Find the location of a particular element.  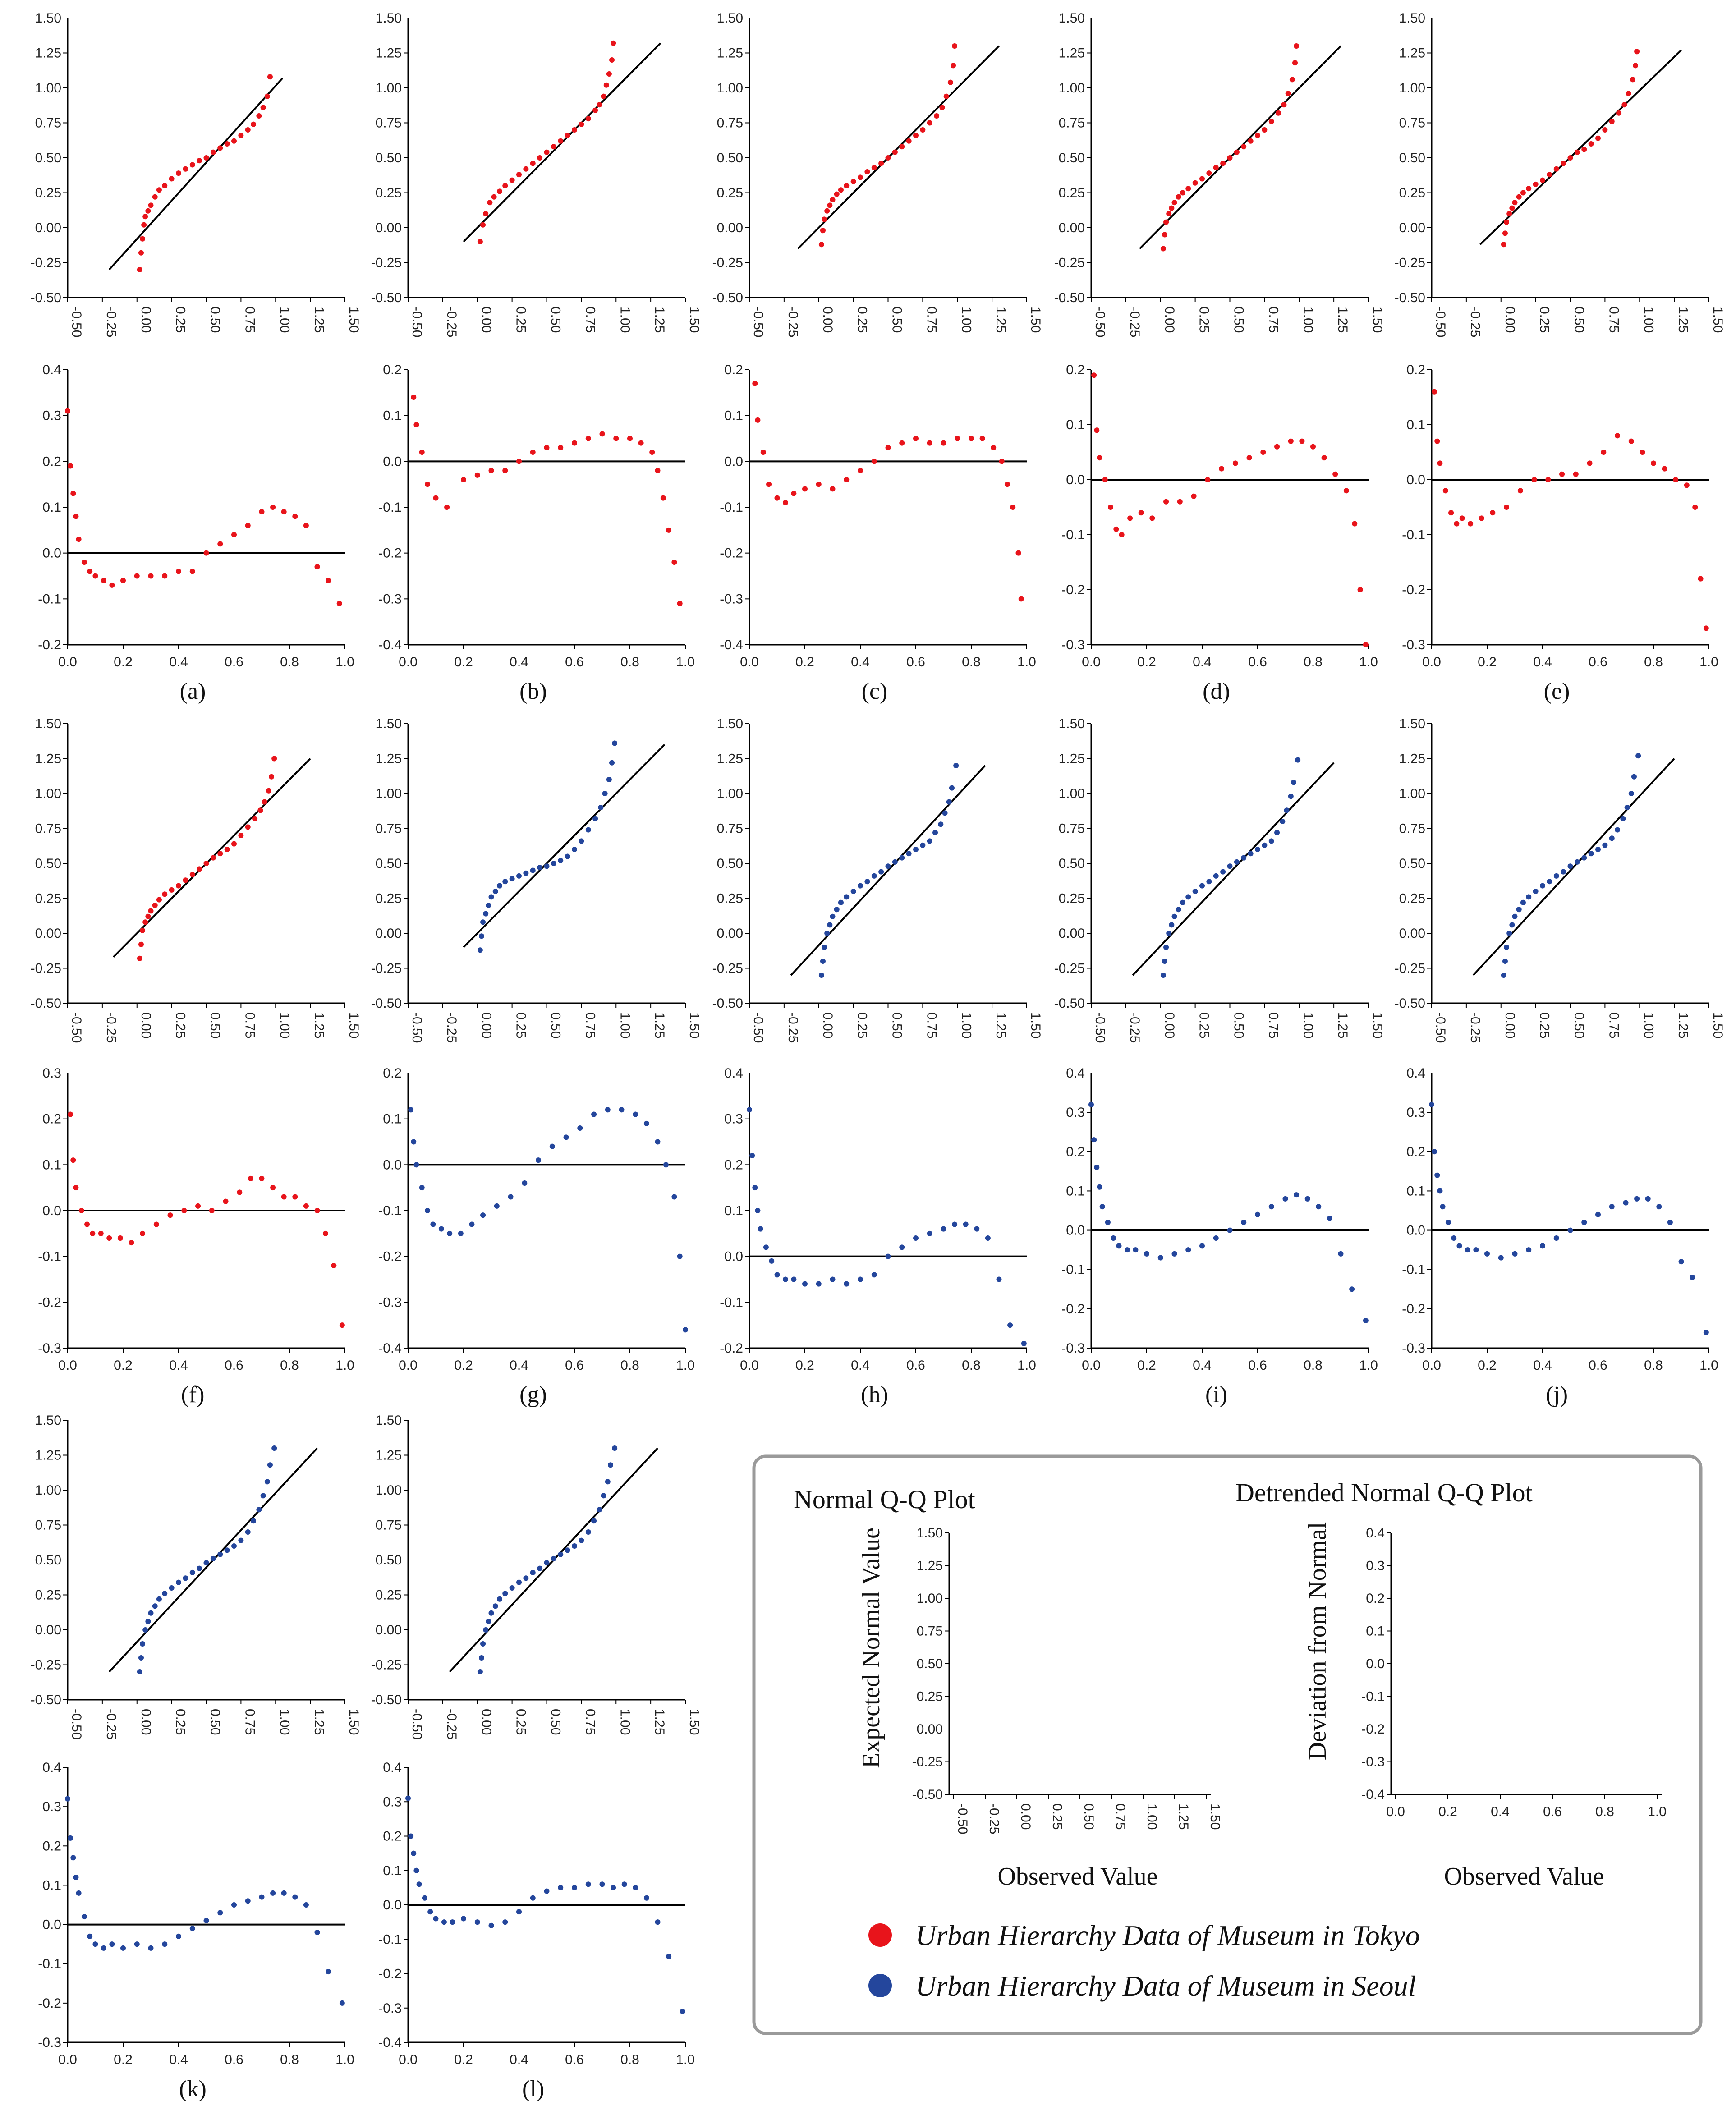

qq-reference-line is located at coordinates (1574, 867).